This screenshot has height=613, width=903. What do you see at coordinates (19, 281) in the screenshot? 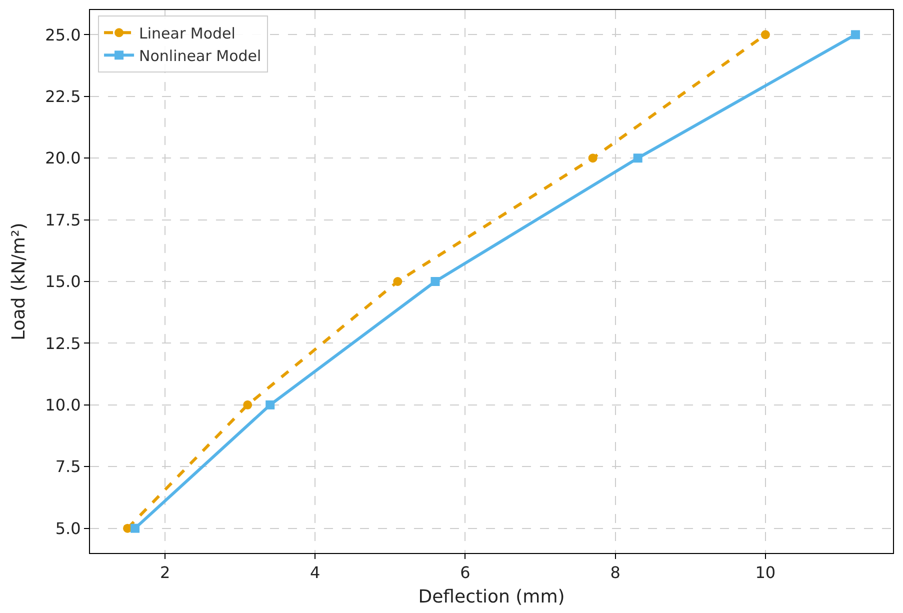
I see `y-axis-title: Load (kN/m²)` at bounding box center [19, 281].